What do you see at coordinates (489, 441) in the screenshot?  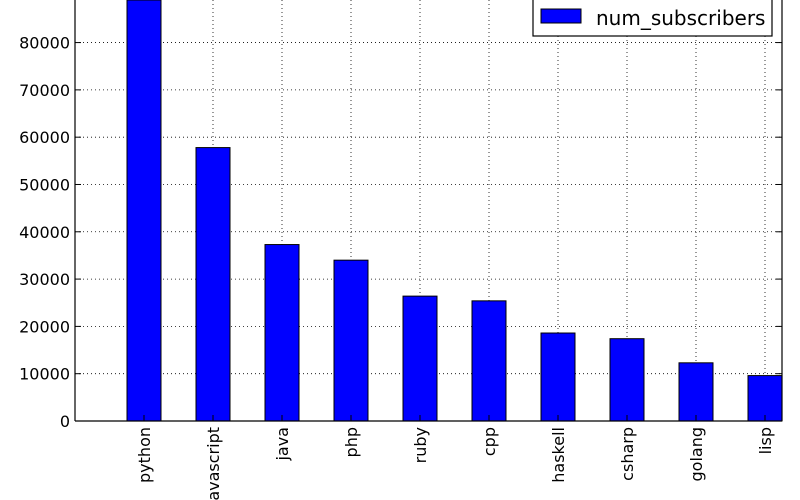 I see `x-tick-label-cpp: cpp` at bounding box center [489, 441].